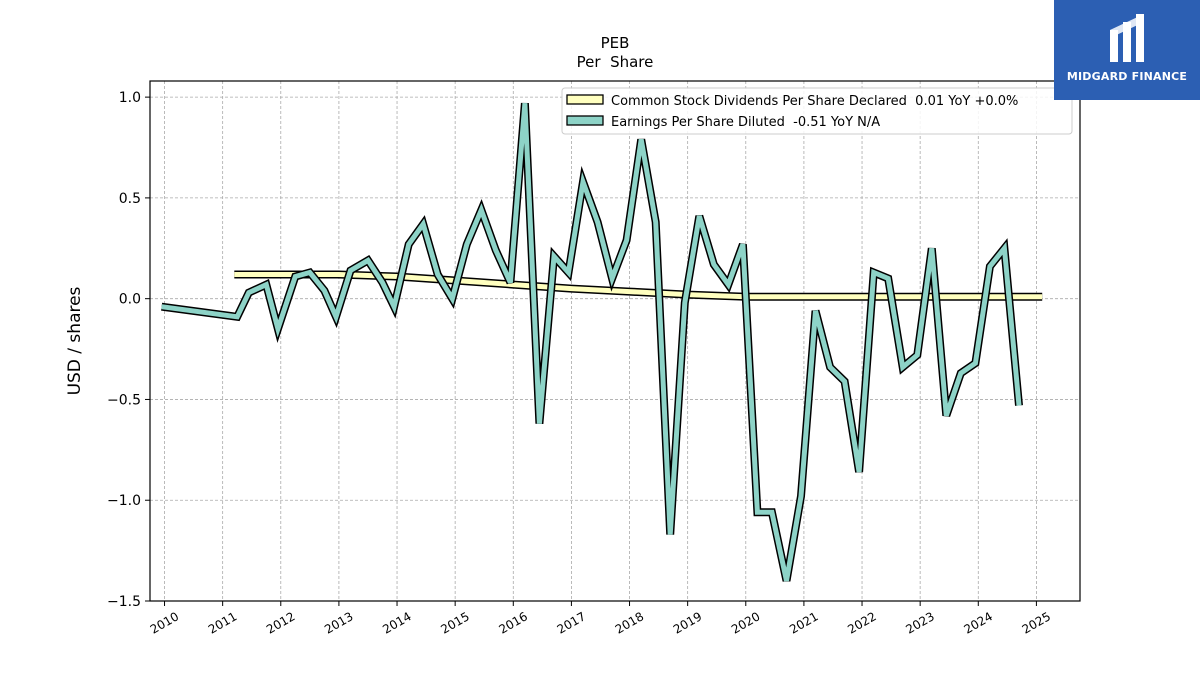  What do you see at coordinates (338, 622) in the screenshot?
I see `x-tick-label: 2013` at bounding box center [338, 622].